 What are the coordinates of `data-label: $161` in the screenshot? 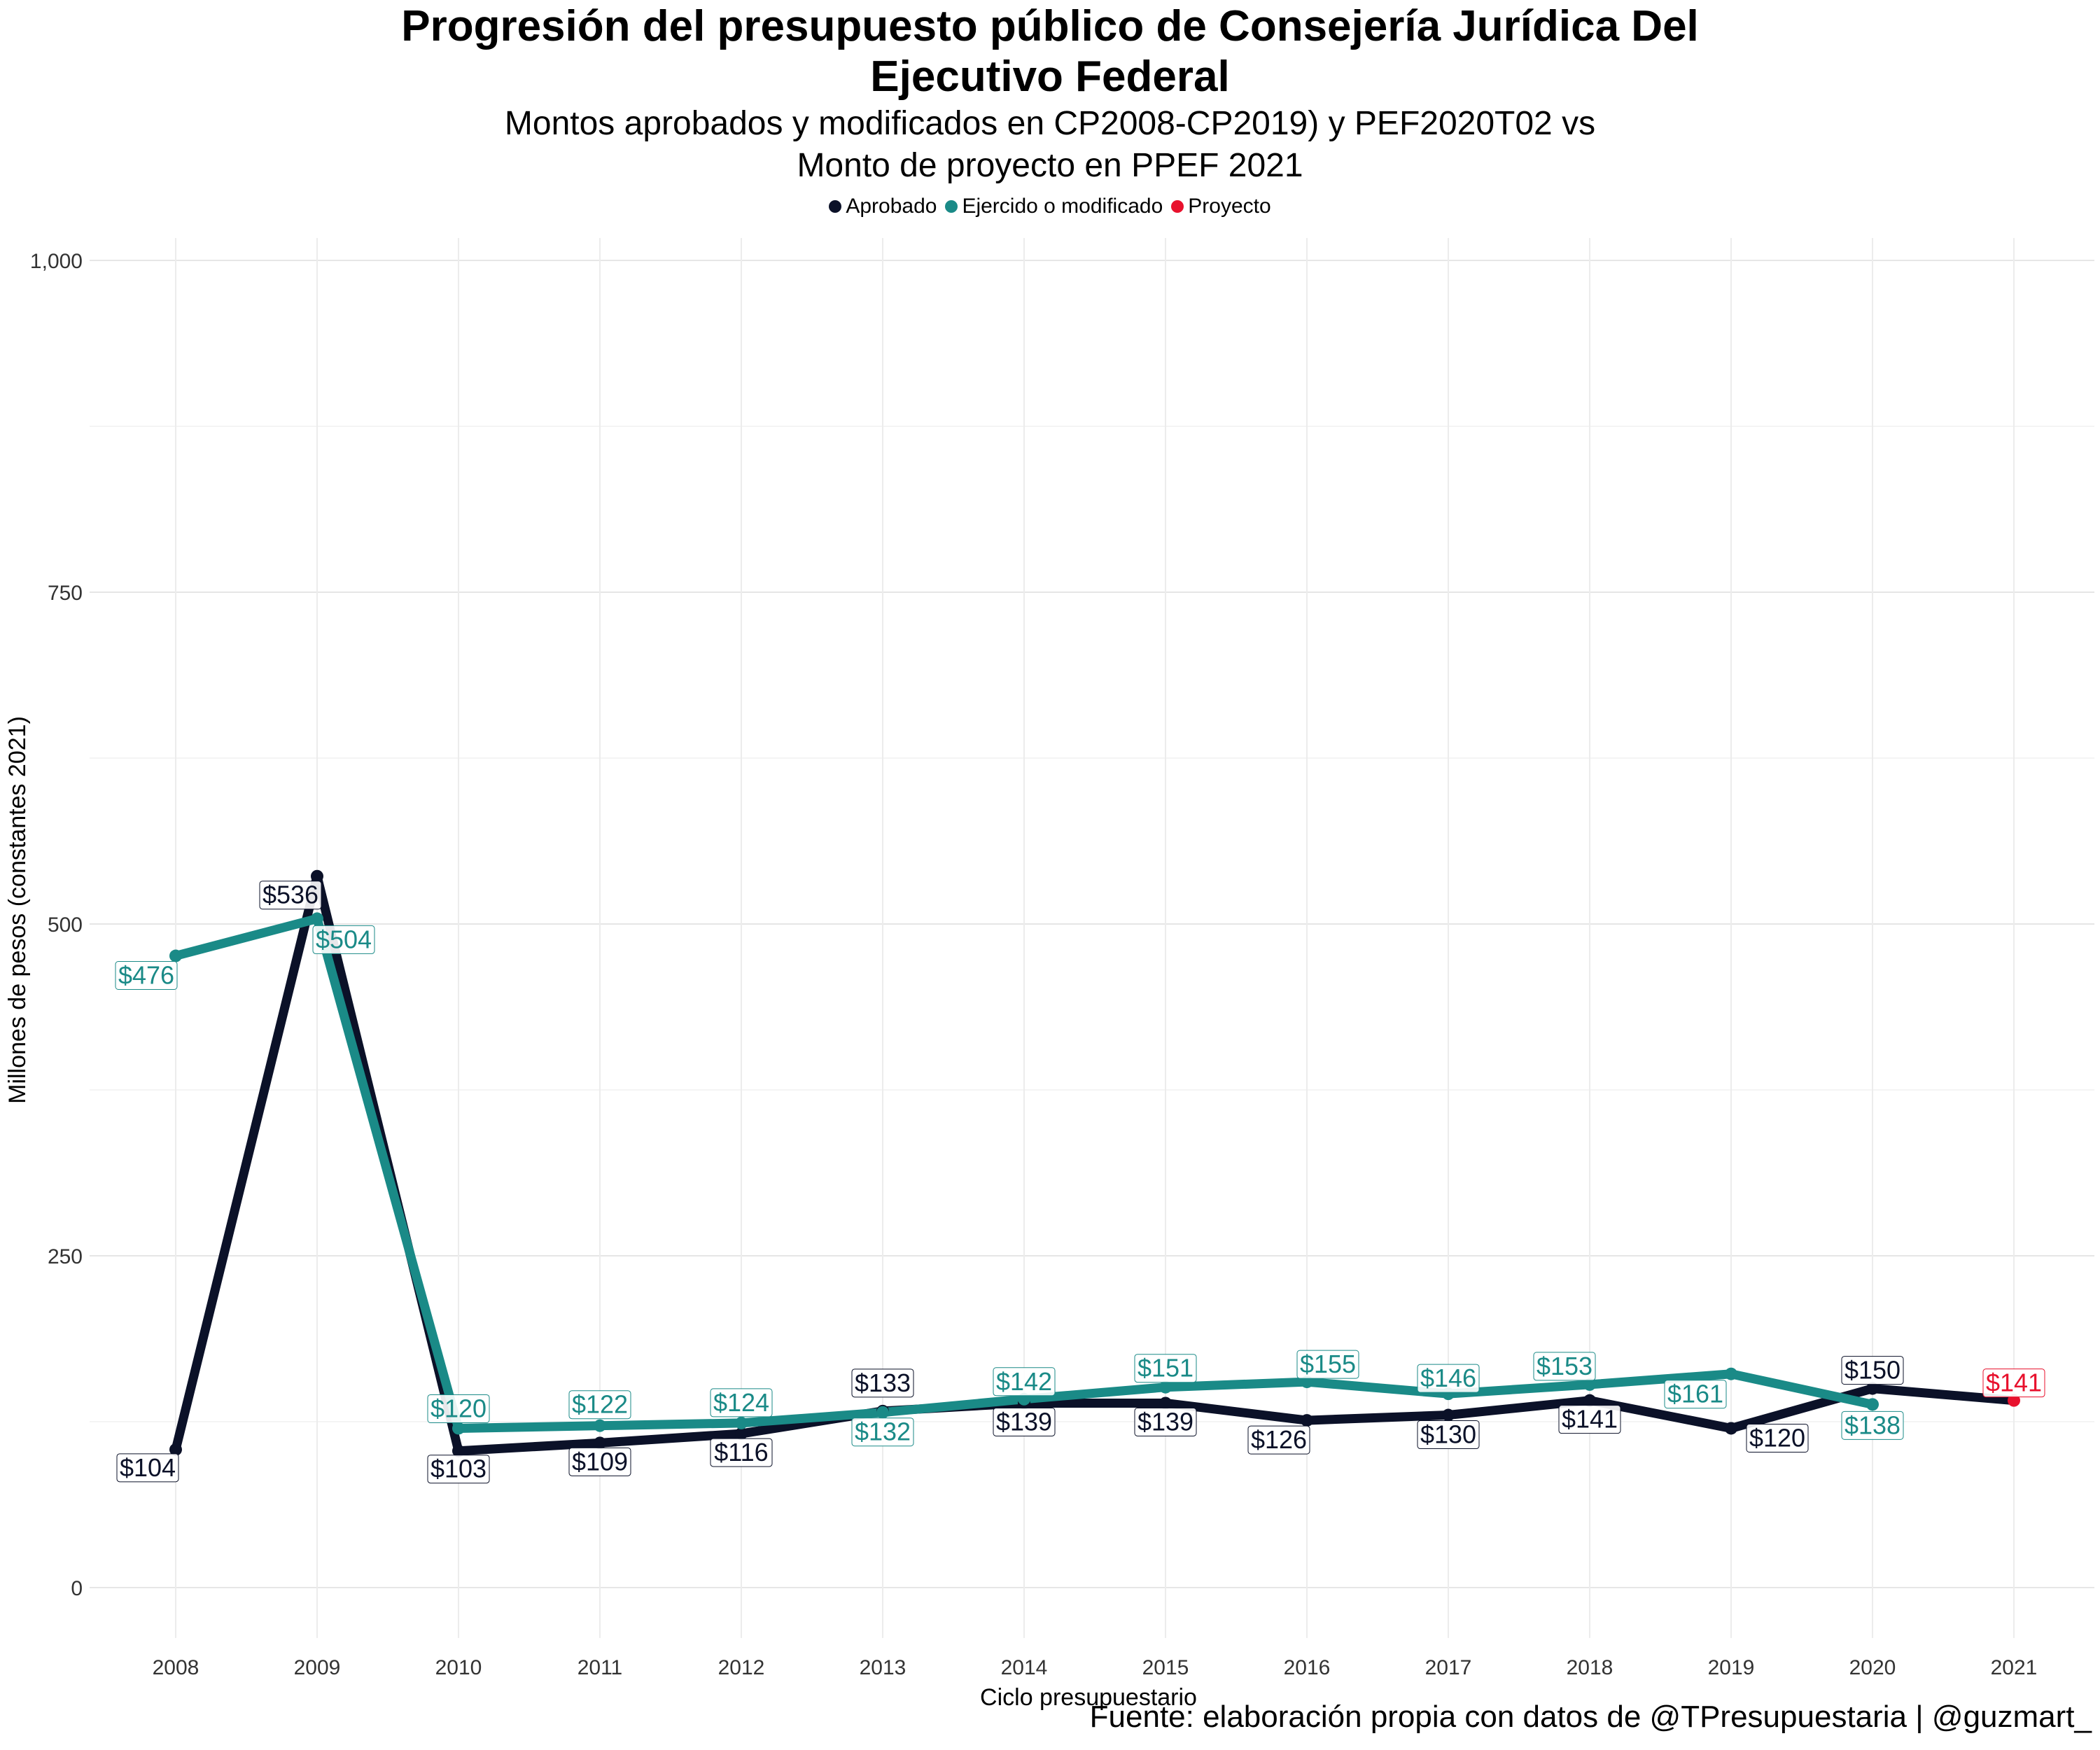 It's located at (1695, 1394).